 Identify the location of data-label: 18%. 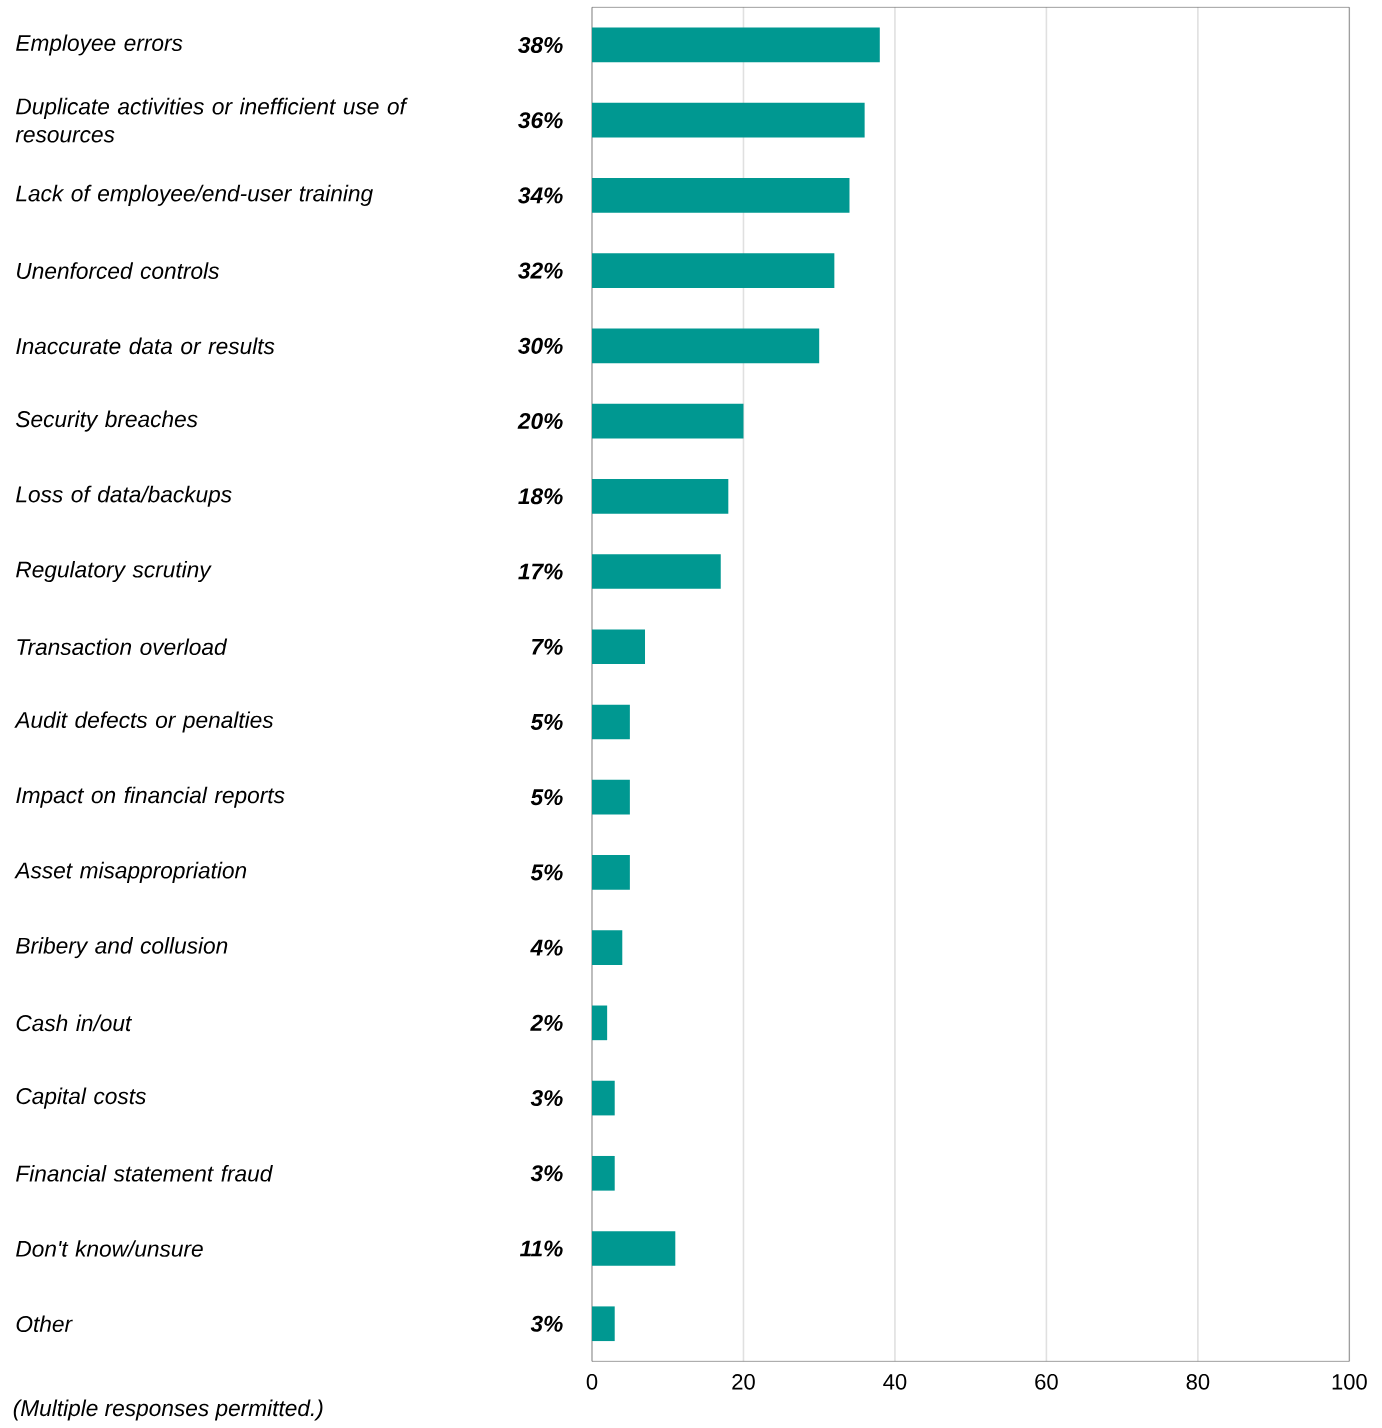
(540, 496).